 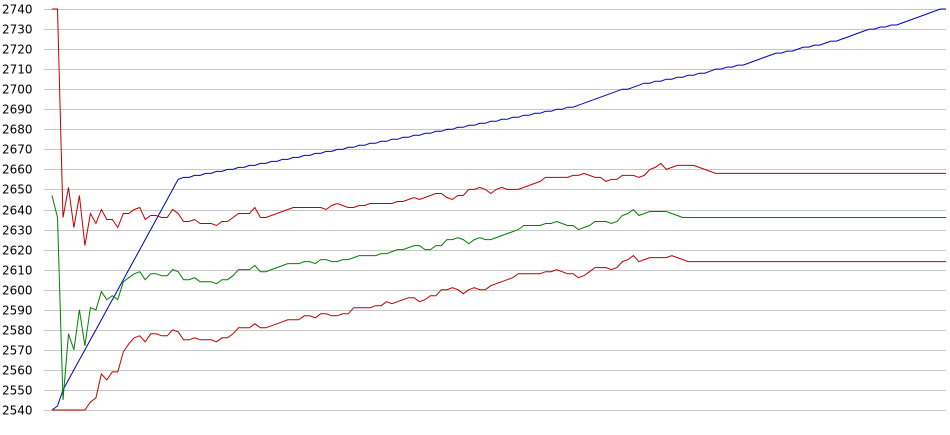 What do you see at coordinates (17, 351) in the screenshot?
I see `y-tick-label-2570: 2570` at bounding box center [17, 351].